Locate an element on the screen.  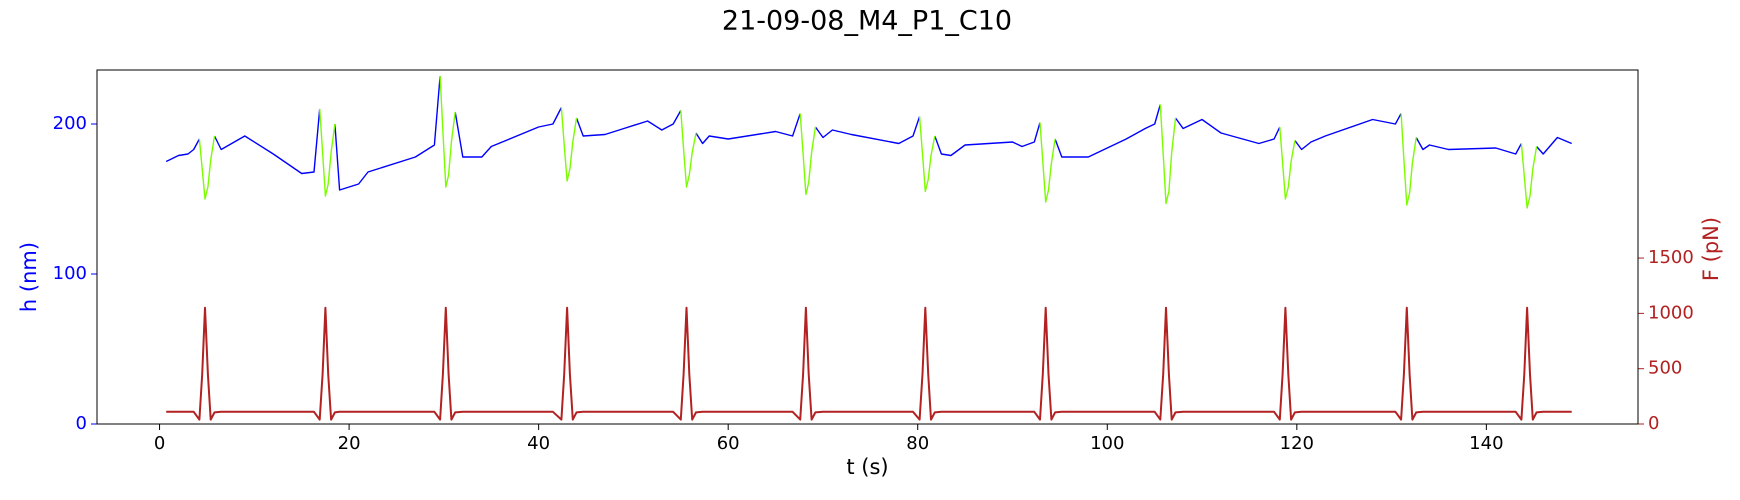
x-tick-label: 40 is located at coordinates (538, 443).